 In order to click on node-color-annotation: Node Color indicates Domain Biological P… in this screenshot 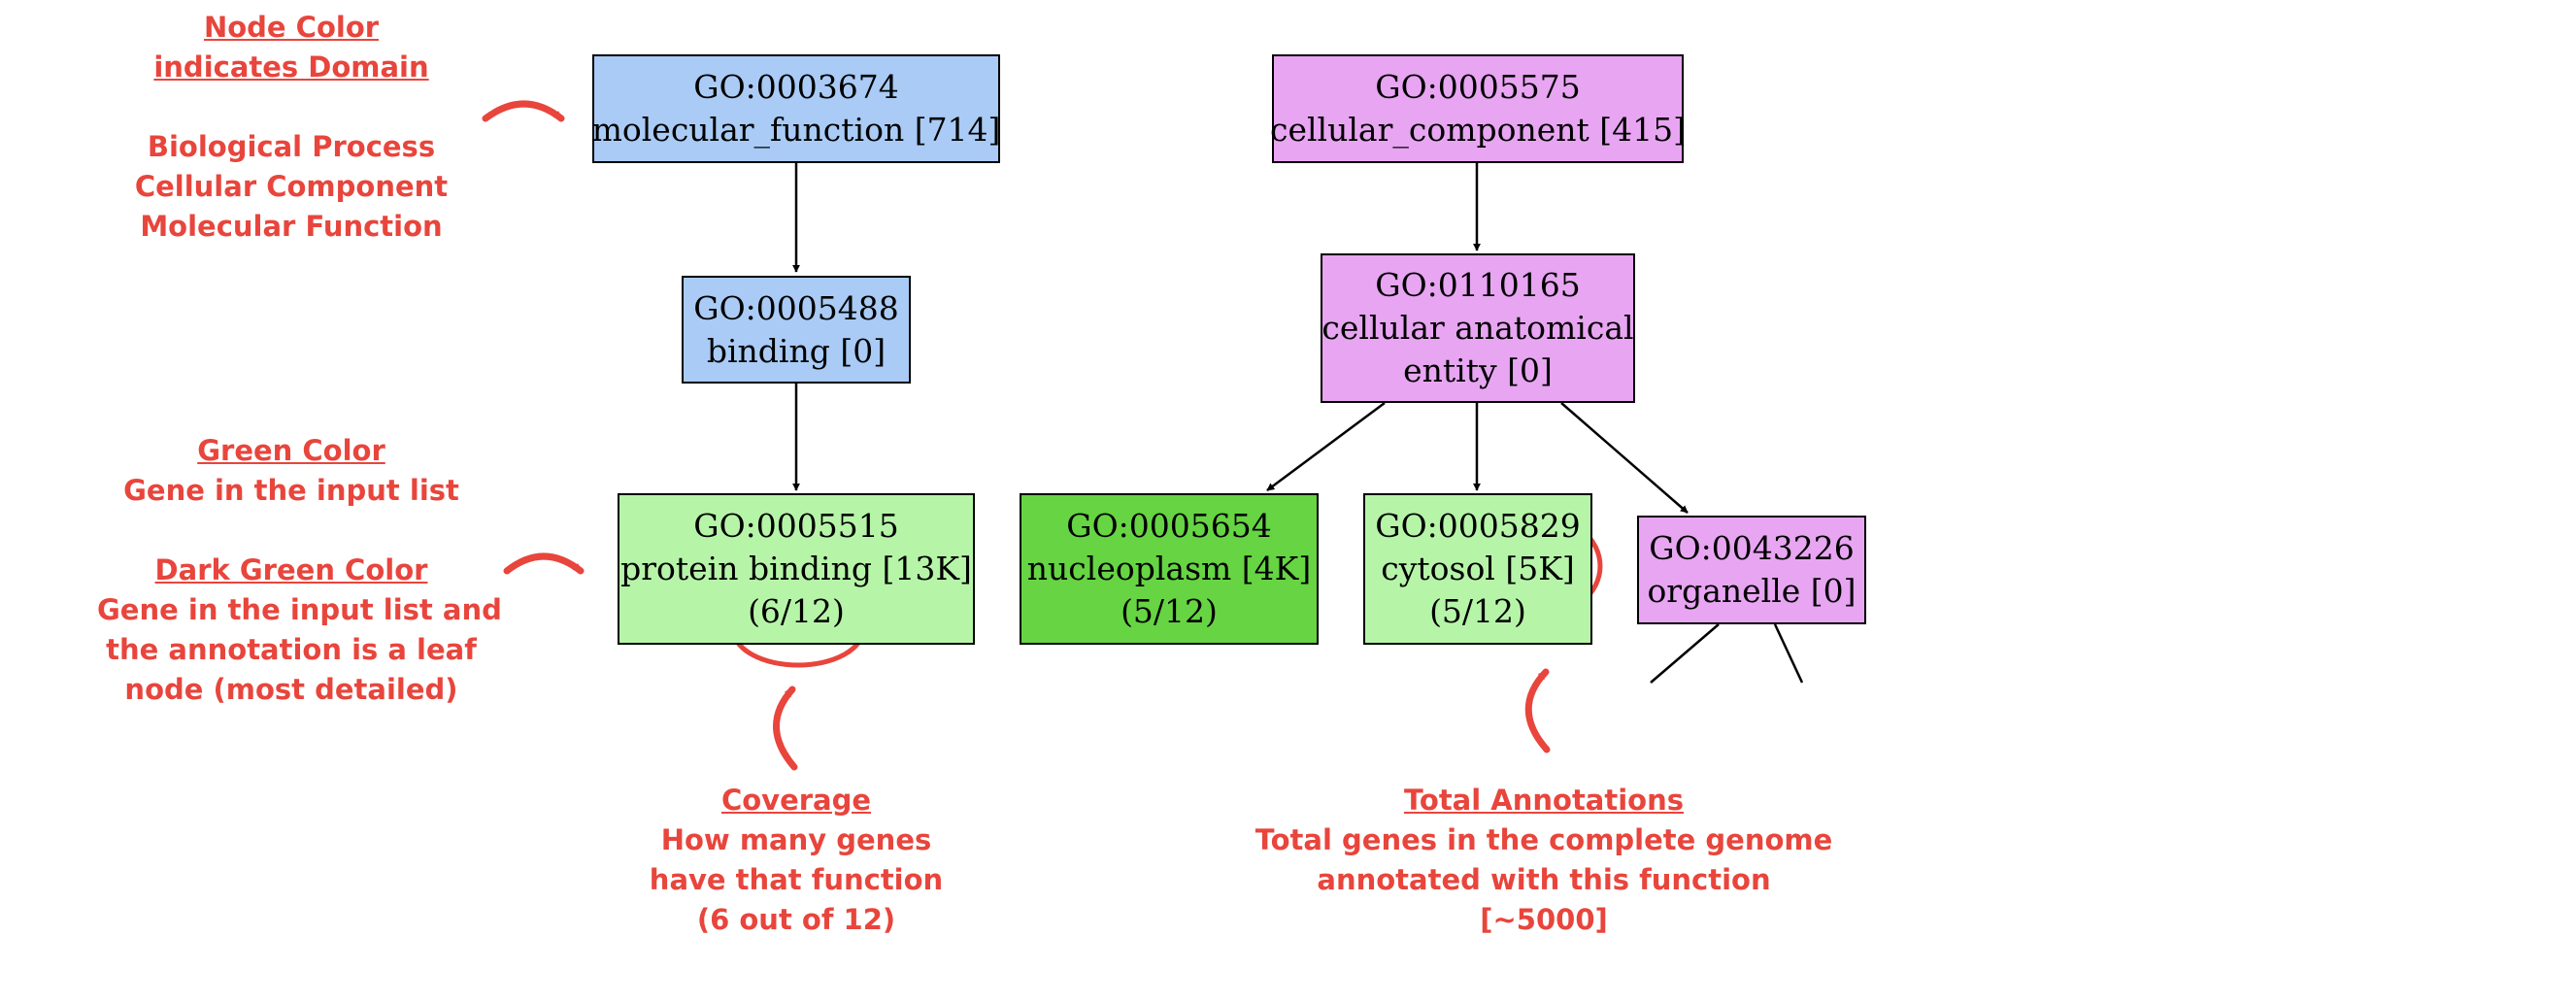, I will do `click(291, 127)`.